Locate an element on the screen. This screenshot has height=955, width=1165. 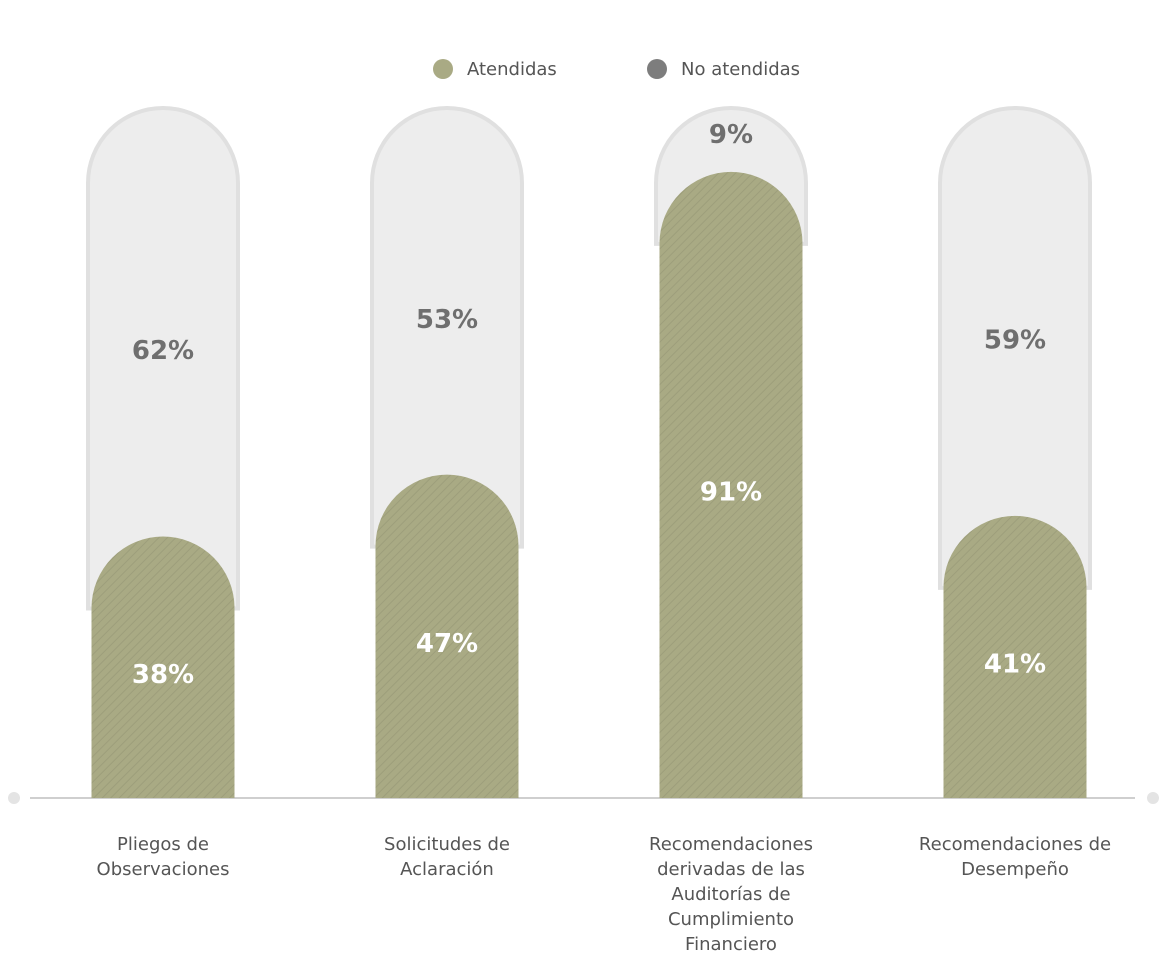
x-tick-label: Pliegos de Observaciones is located at coordinates (163, 857).